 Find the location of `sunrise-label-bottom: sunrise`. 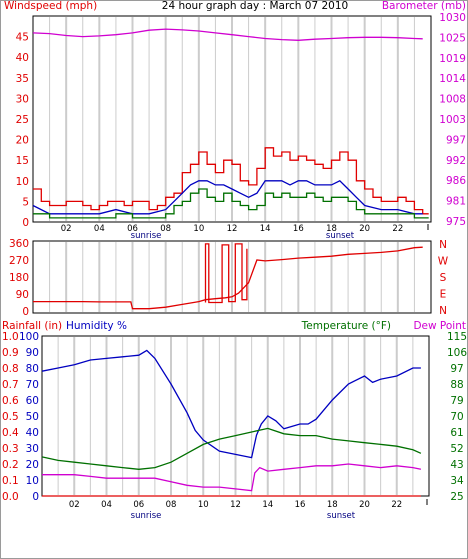

sunrise-label-bottom: sunrise is located at coordinates (146, 516).